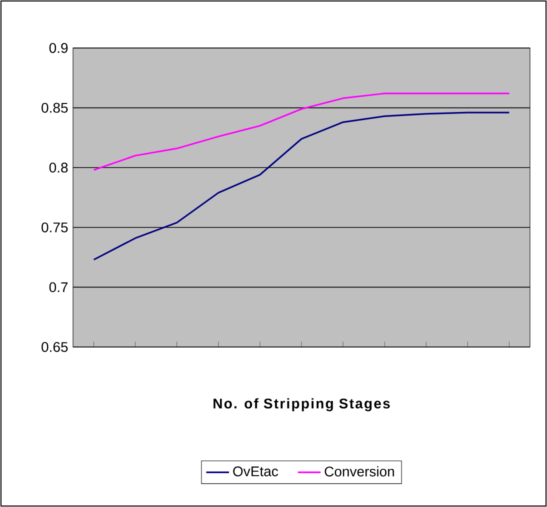 The height and width of the screenshot is (507, 547). What do you see at coordinates (58, 287) in the screenshot?
I see `y-tick-label: 0.7` at bounding box center [58, 287].